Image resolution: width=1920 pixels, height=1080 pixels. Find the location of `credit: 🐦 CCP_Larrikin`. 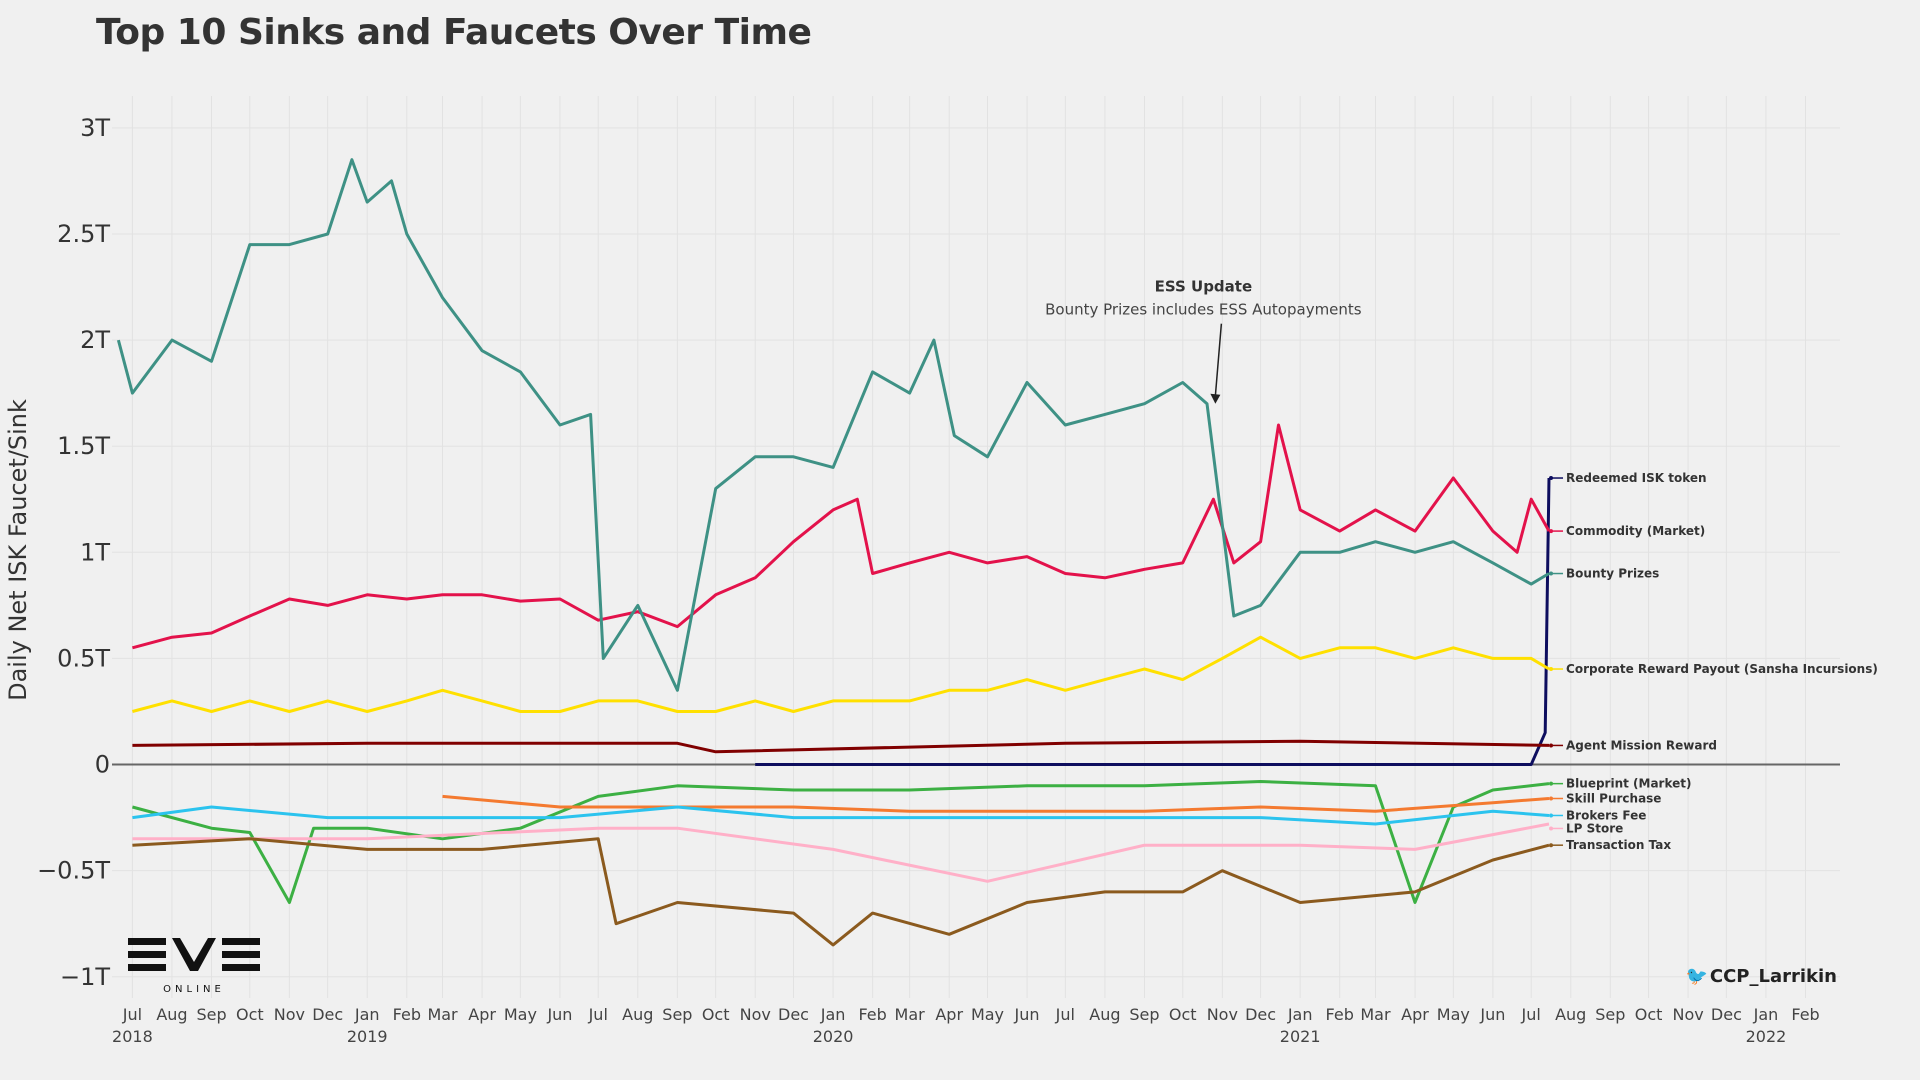

credit: 🐦 CCP_Larrikin is located at coordinates (1761, 976).